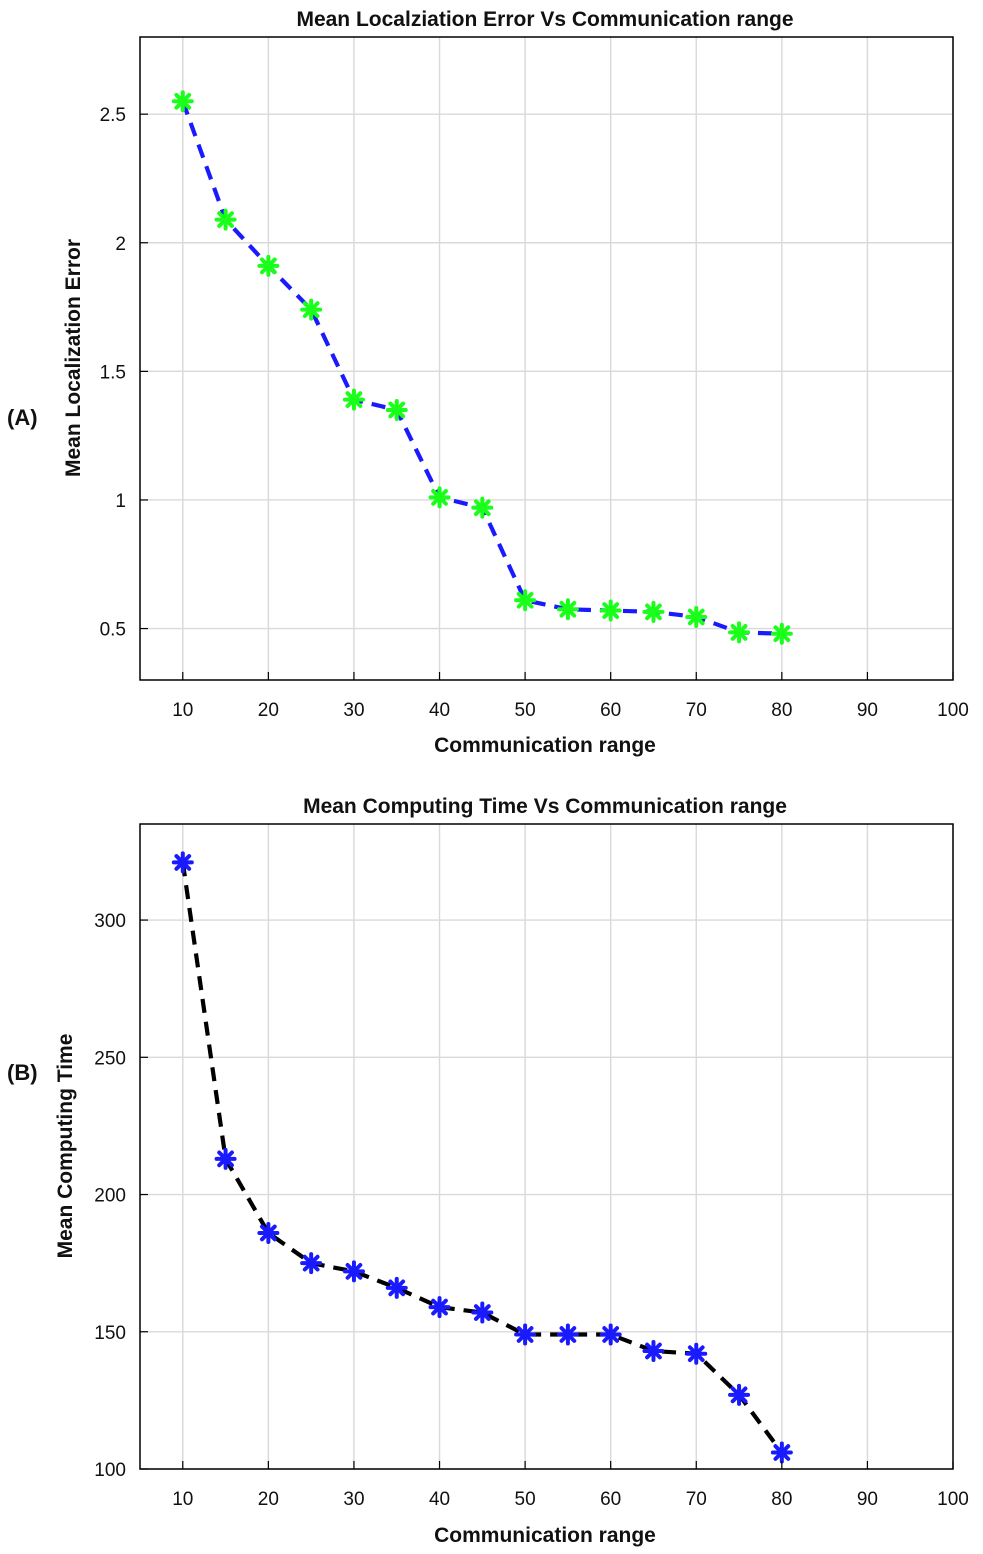 Image resolution: width=983 pixels, height=1554 pixels. What do you see at coordinates (268, 710) in the screenshot?
I see `panel-a-x-tick-label: 20` at bounding box center [268, 710].